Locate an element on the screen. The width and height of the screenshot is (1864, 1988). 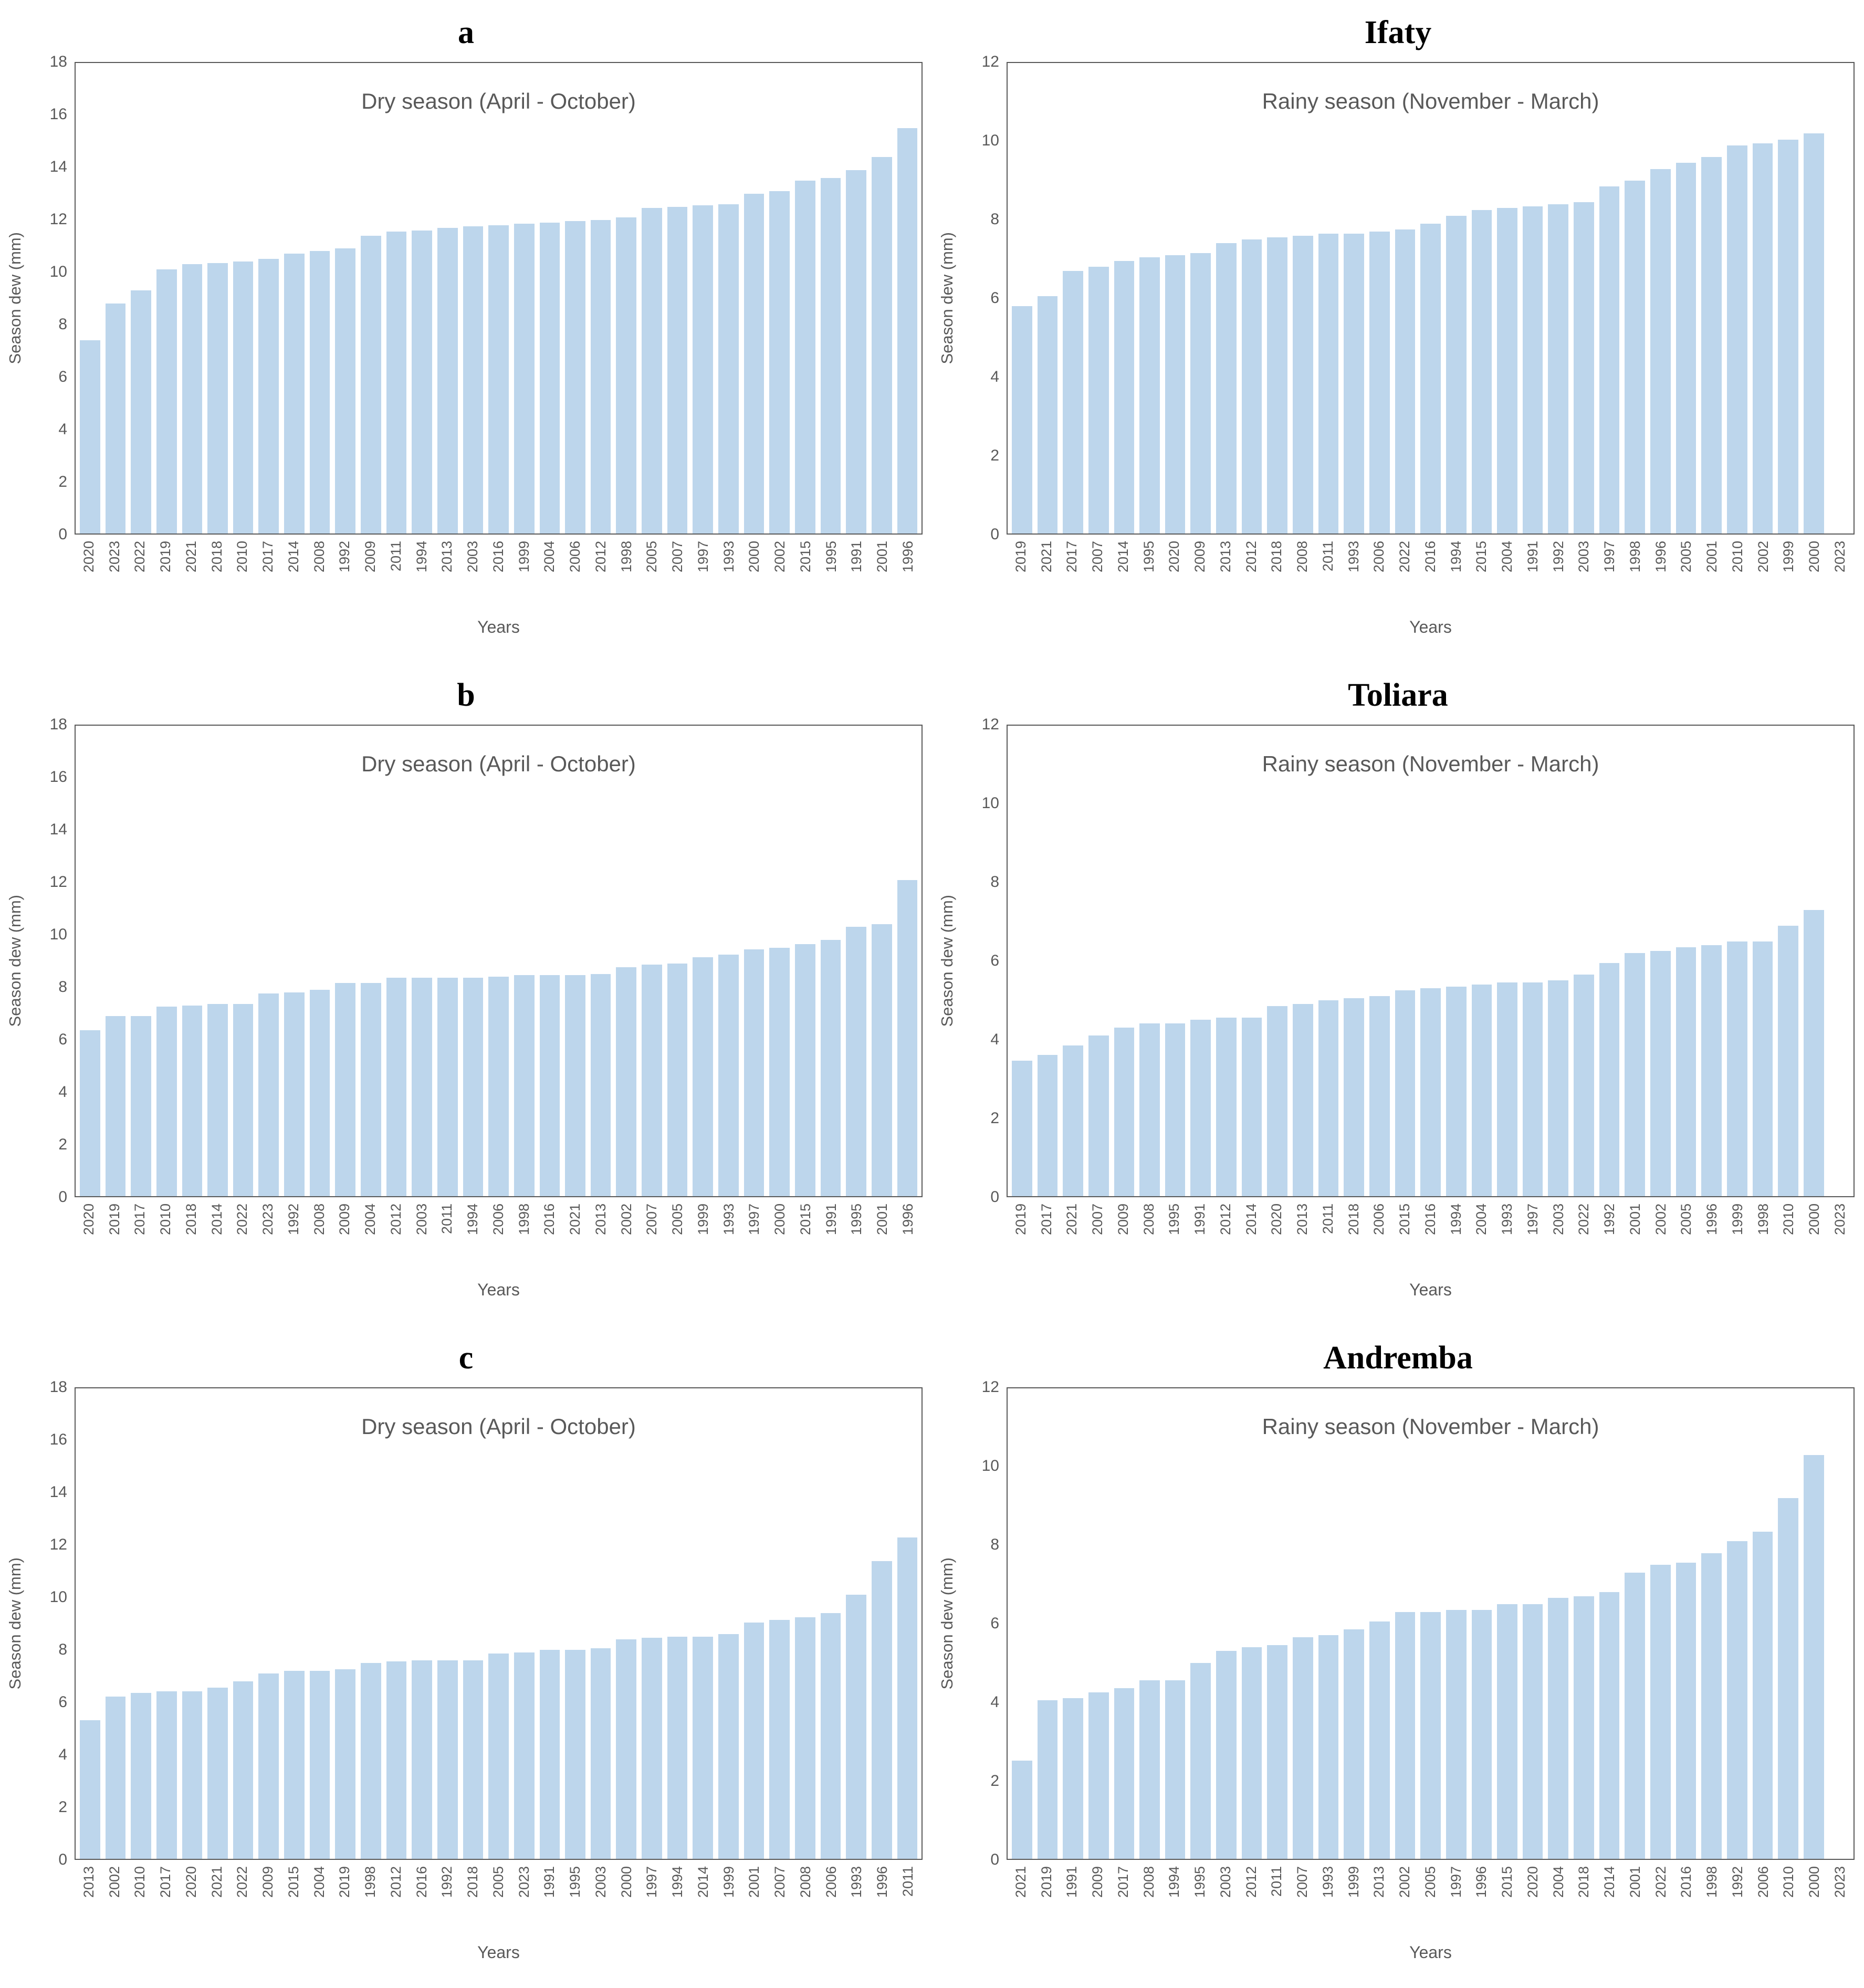
x-tick-label: 2016 is located at coordinates (498, 557).